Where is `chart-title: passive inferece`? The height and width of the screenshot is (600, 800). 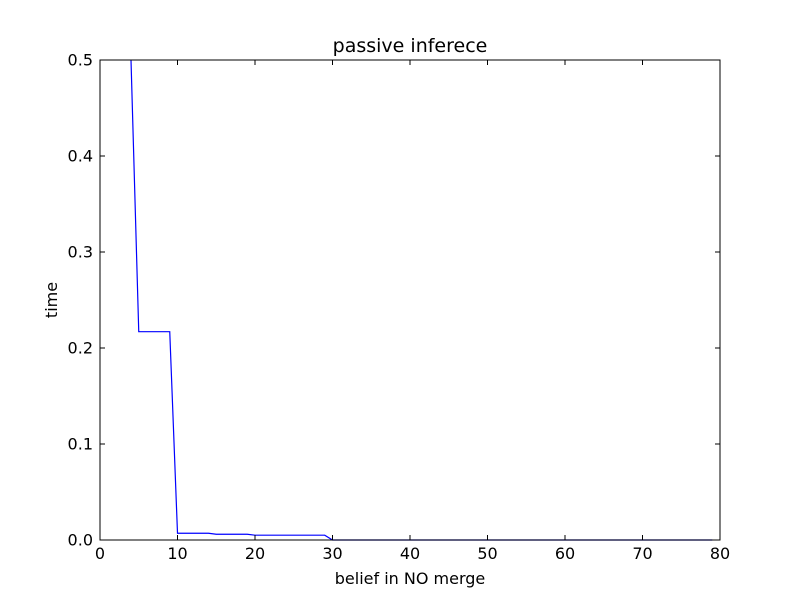
chart-title: passive inferece is located at coordinates (410, 46).